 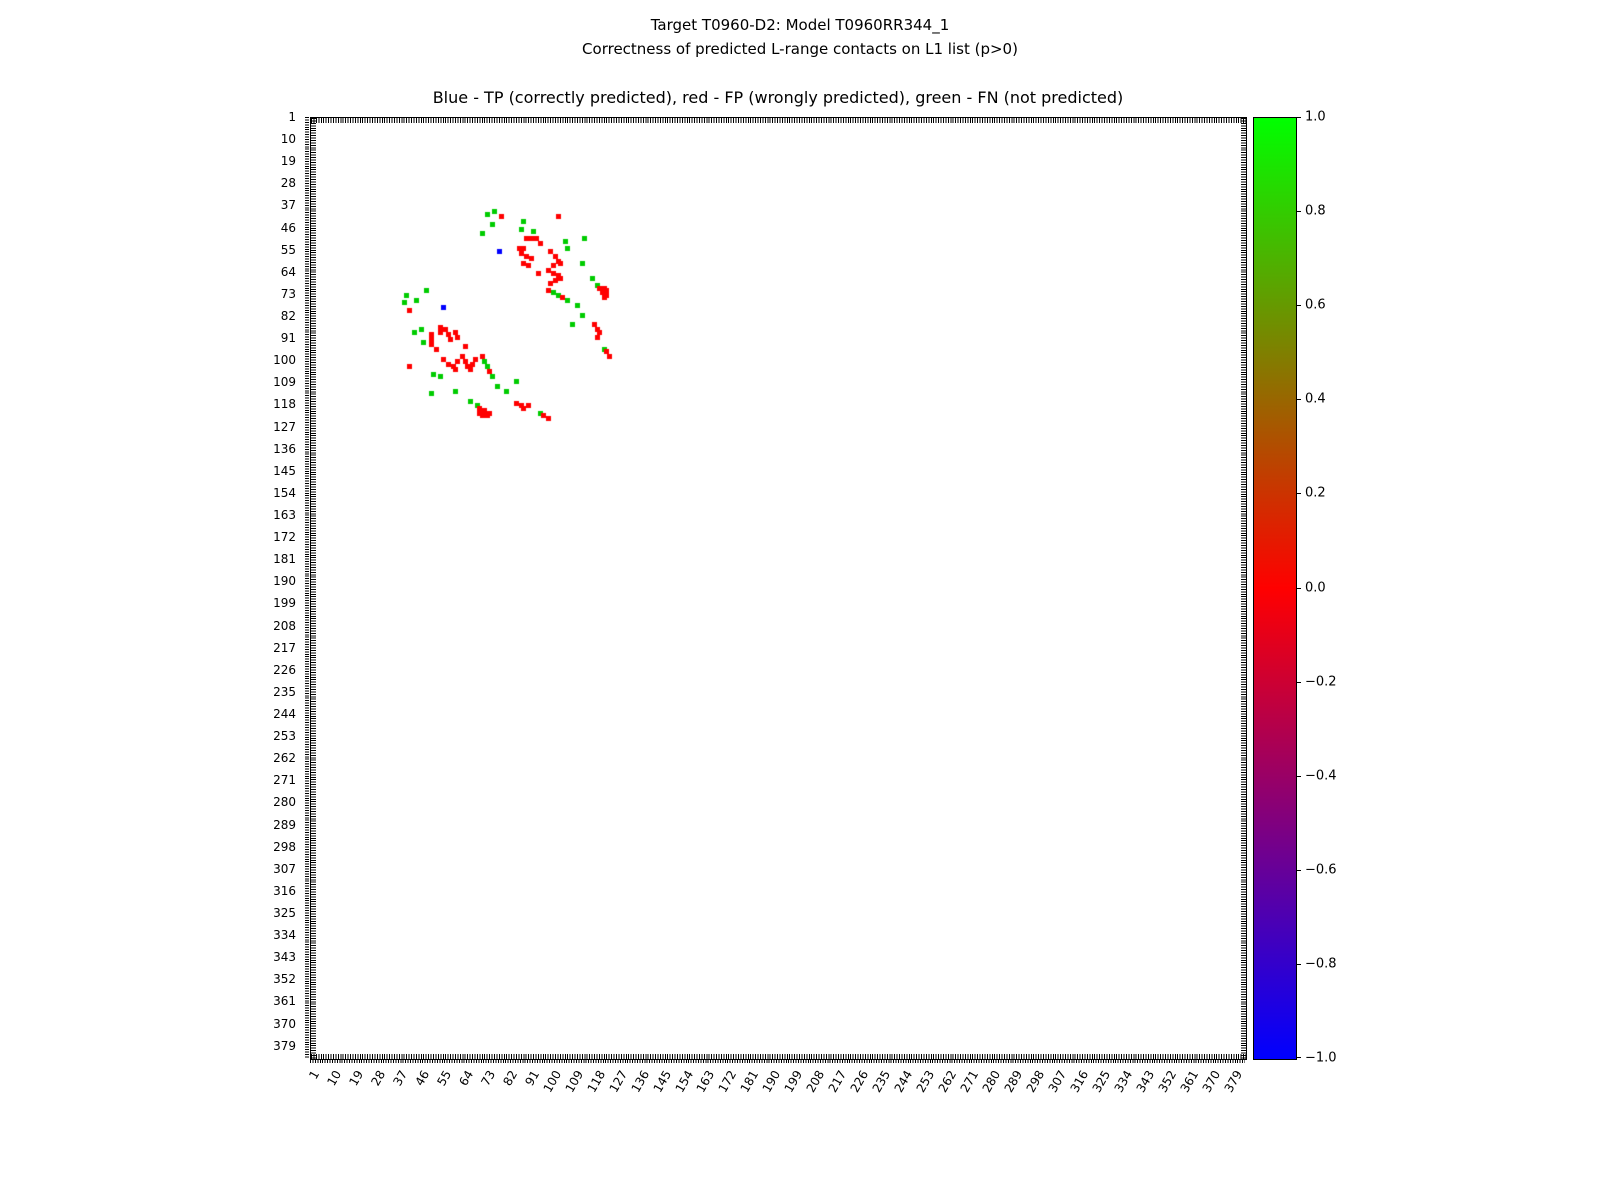 I want to click on colorbar-tick-label: −0.8, so click(x=1321, y=964).